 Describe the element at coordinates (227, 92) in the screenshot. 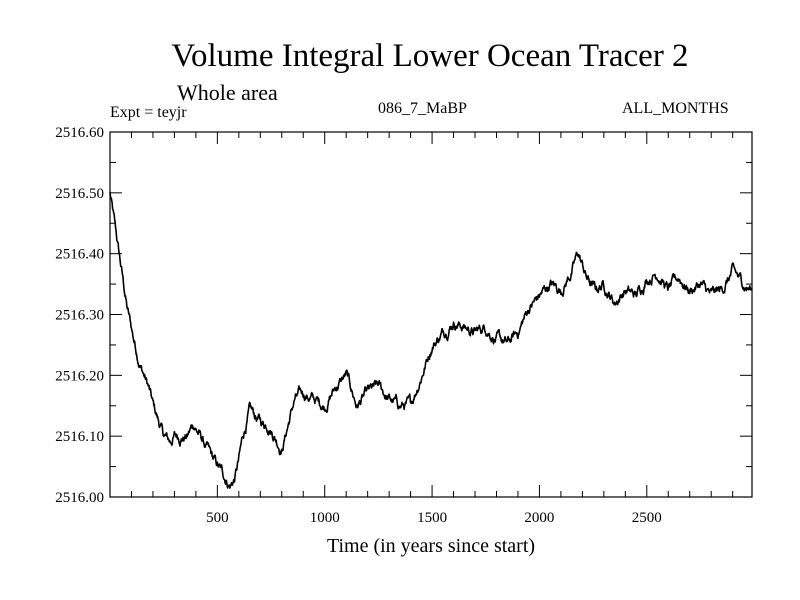

I see `chart-subtitle: Whole area` at that location.